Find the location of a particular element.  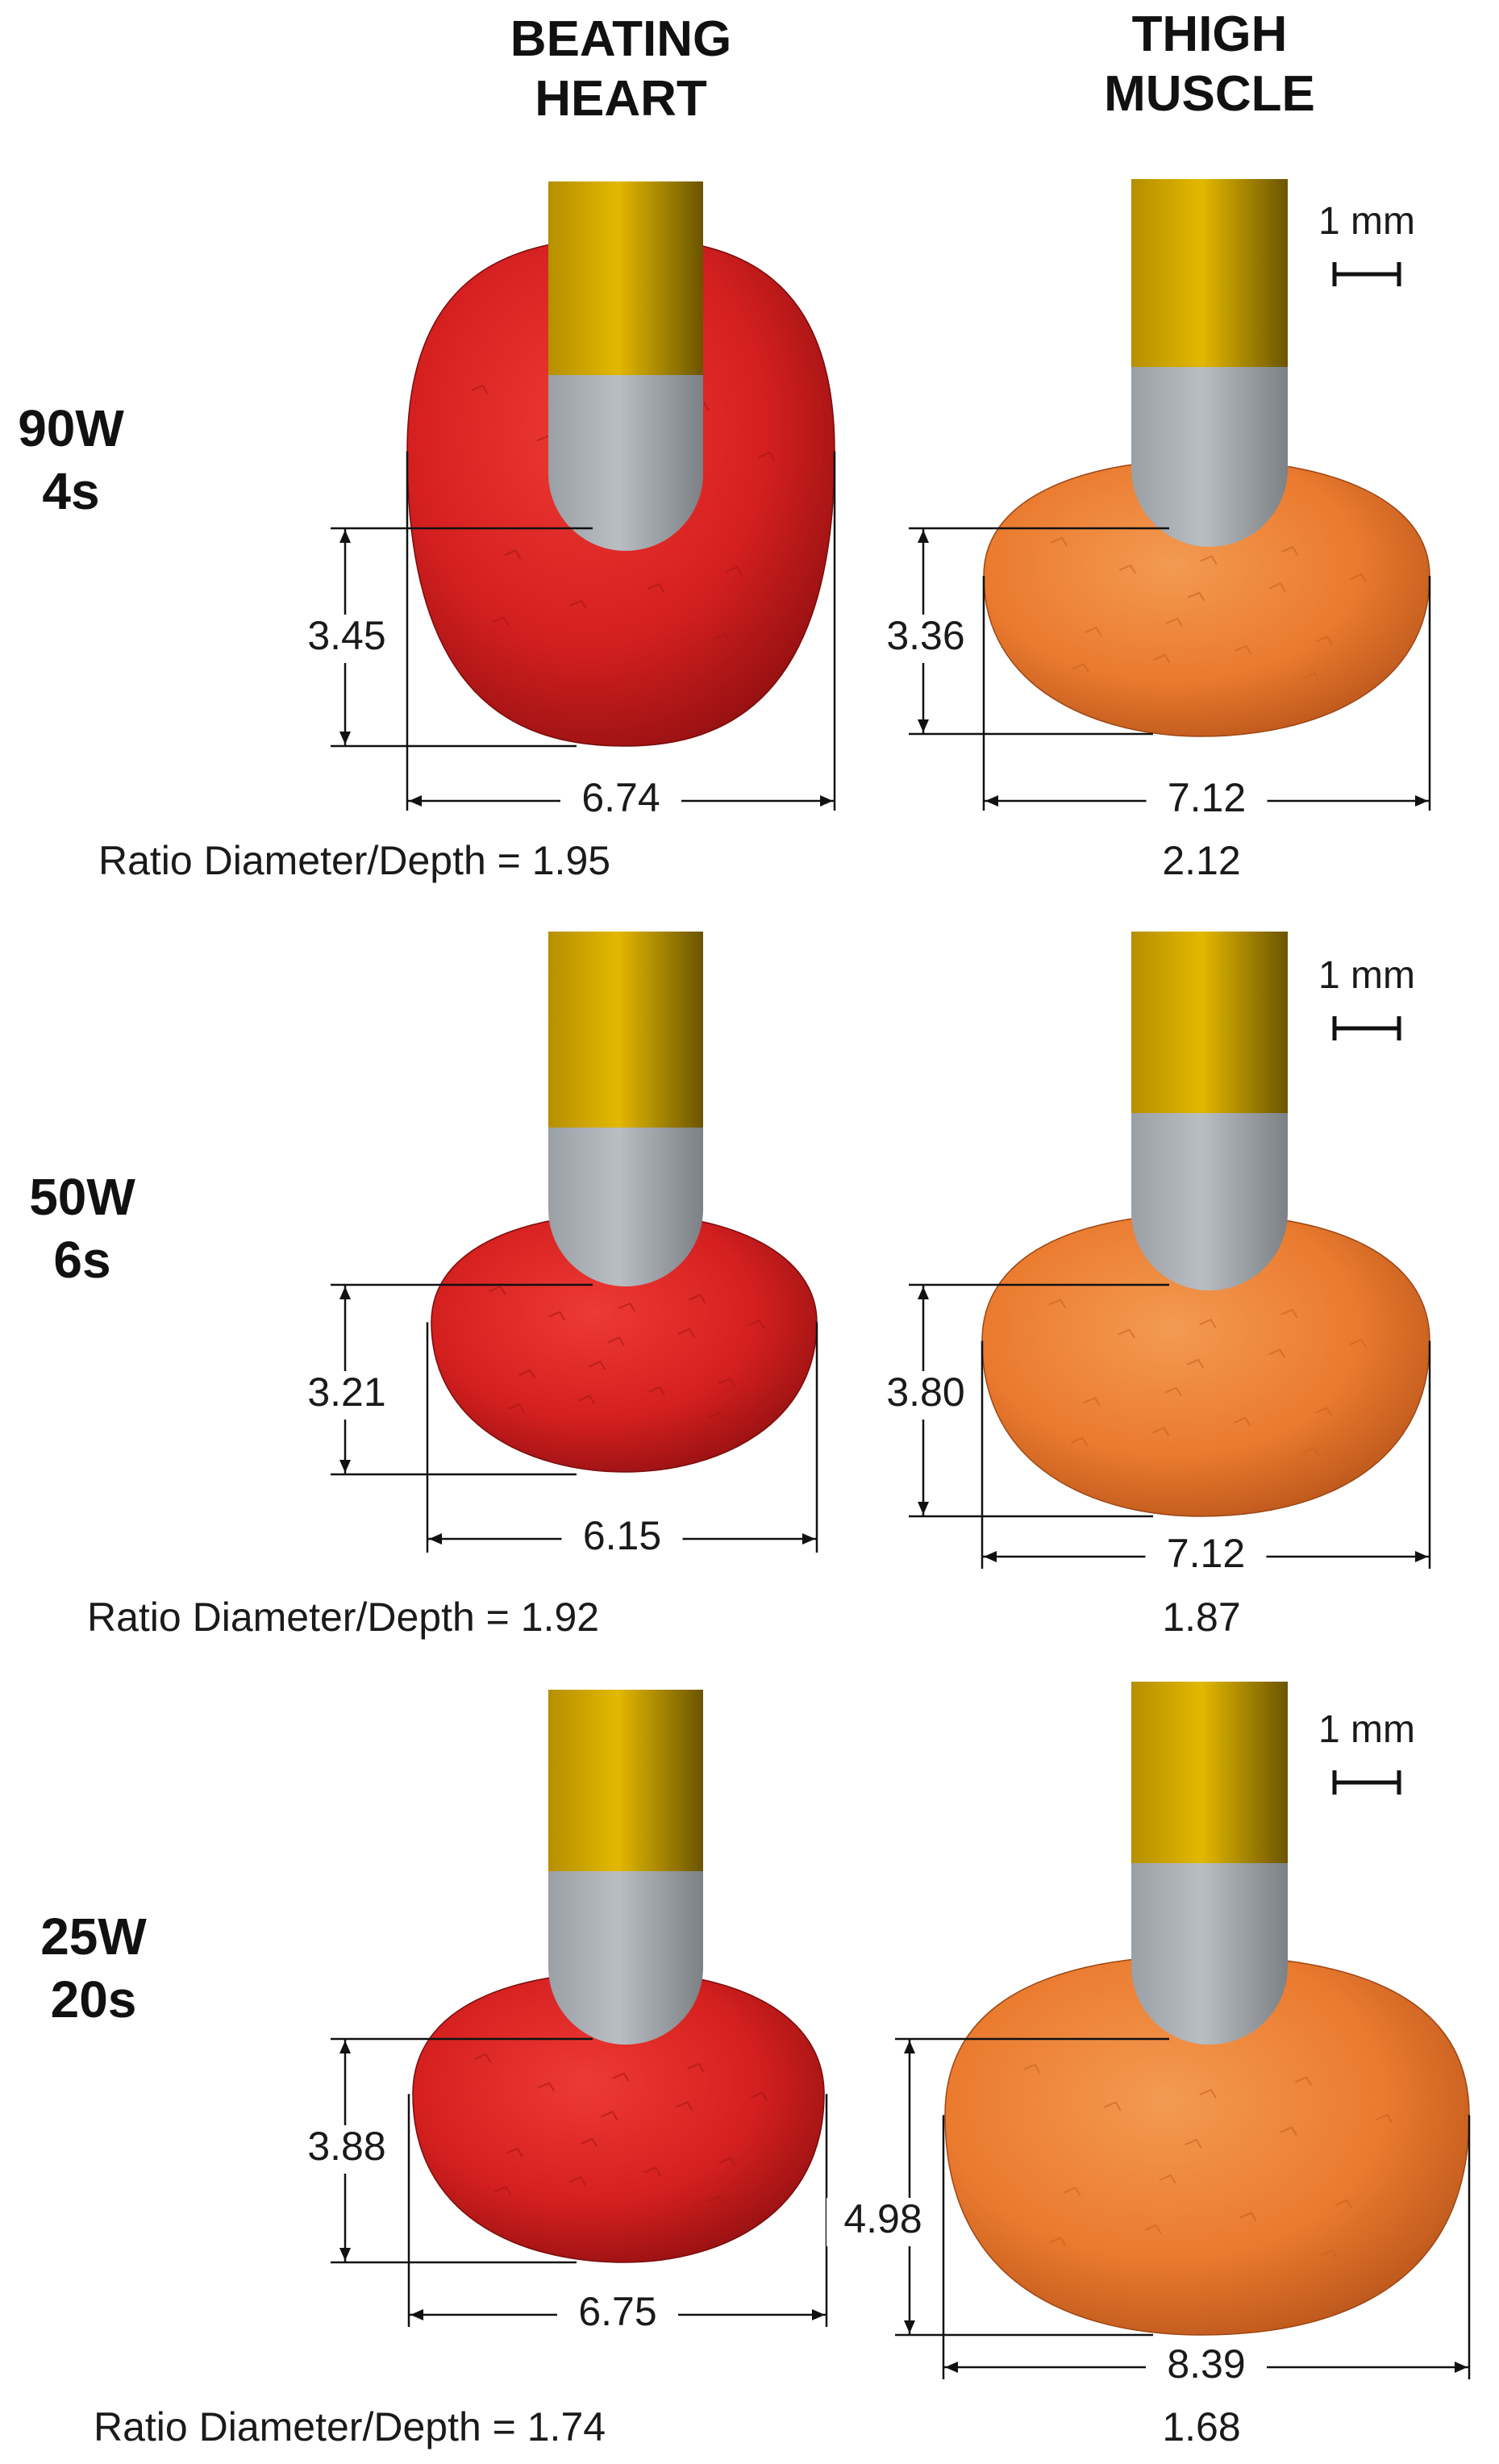

panel-thigh-row2: 4.98 8.39 is located at coordinates (1149, 2036).